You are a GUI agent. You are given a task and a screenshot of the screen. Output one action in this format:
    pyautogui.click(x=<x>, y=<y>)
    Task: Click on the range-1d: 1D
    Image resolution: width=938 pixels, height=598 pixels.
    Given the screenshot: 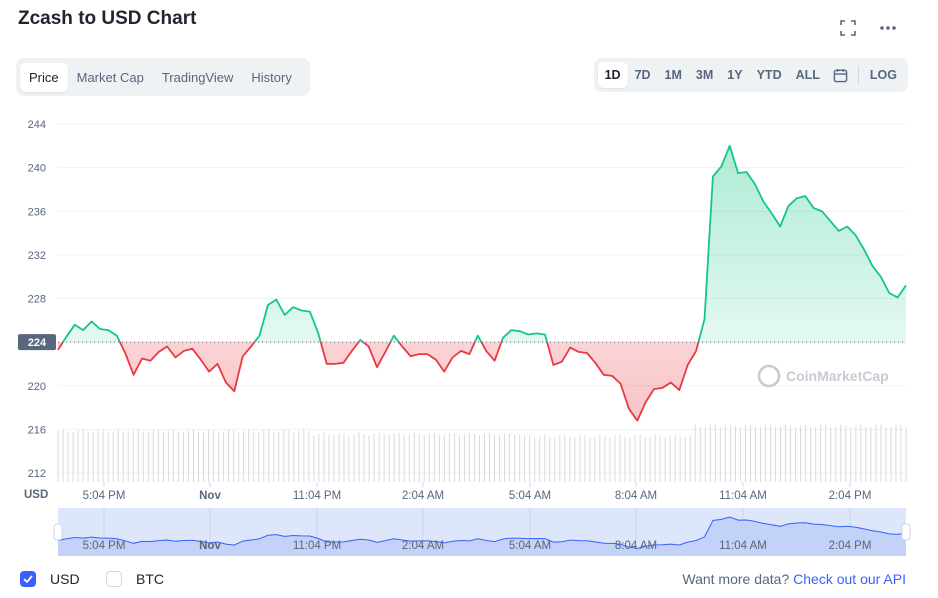 What is the action you would take?
    pyautogui.click(x=612, y=75)
    